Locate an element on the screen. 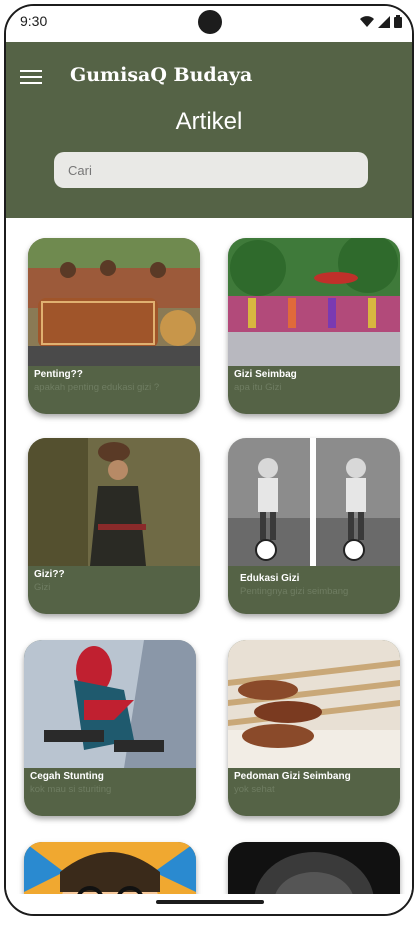 This screenshot has width=420, height=925. home-indicator is located at coordinates (210, 902).